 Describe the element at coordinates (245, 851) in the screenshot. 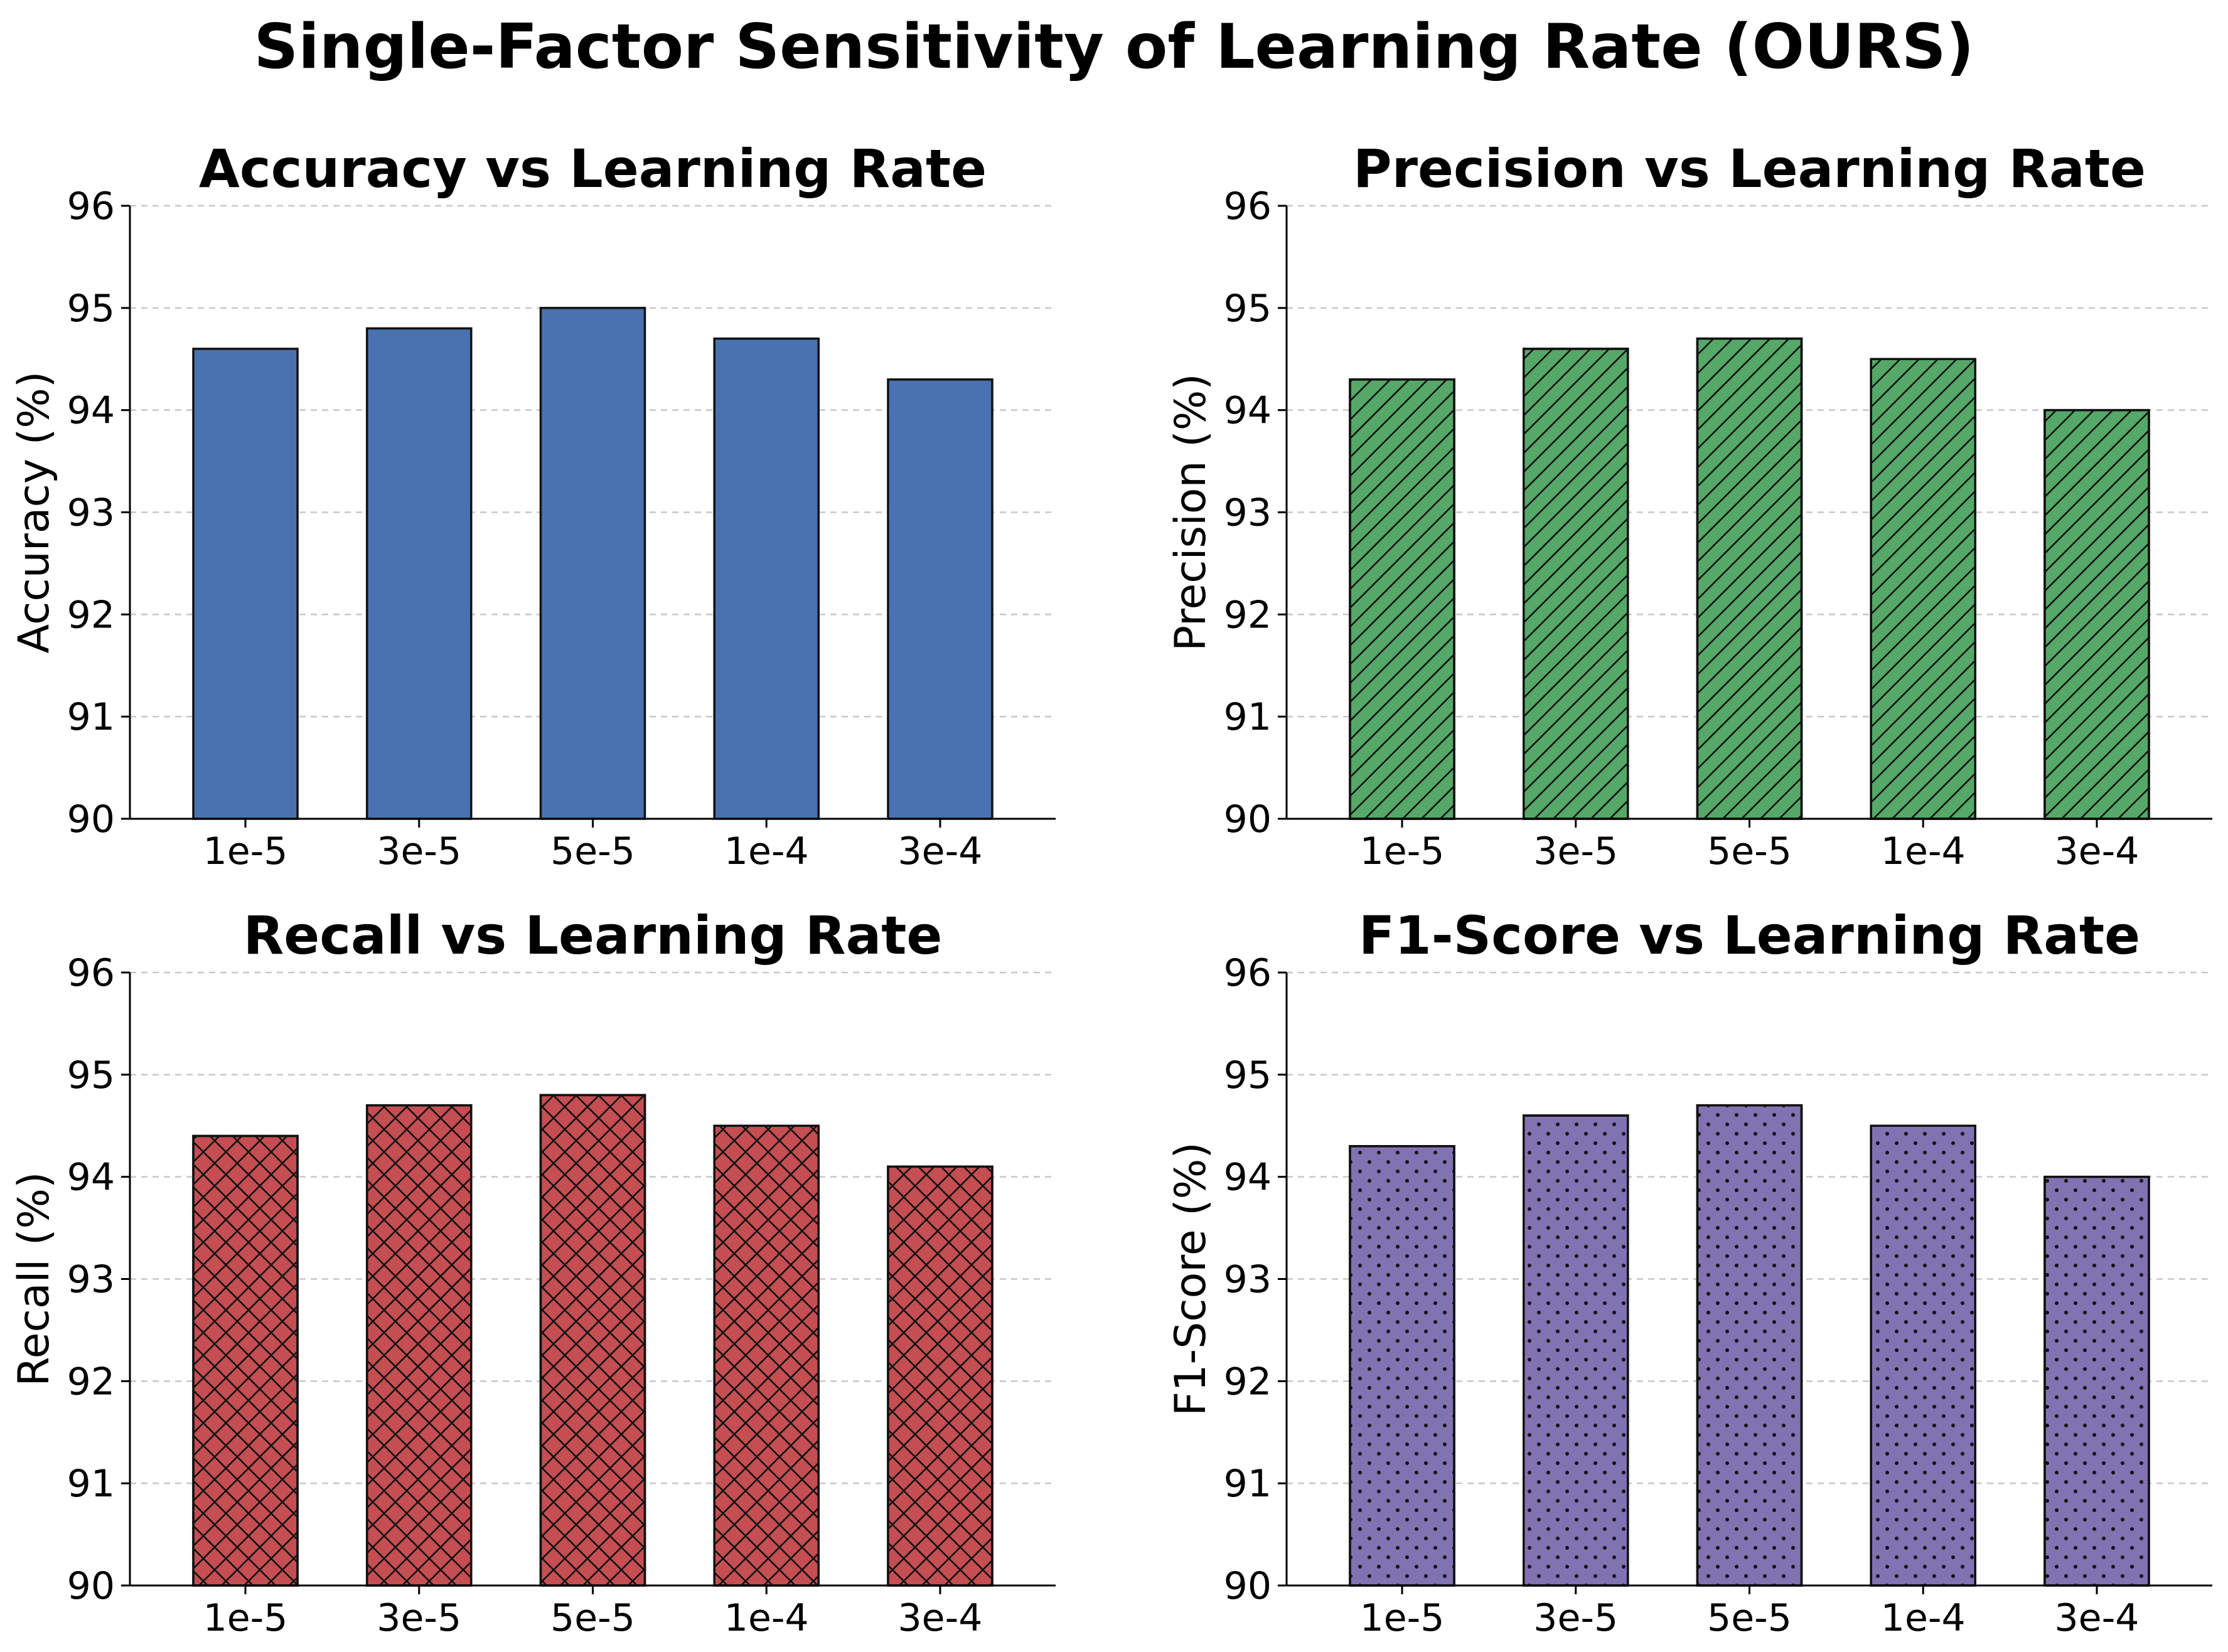

I see `accuracy-xtick-label: 1e-5` at that location.